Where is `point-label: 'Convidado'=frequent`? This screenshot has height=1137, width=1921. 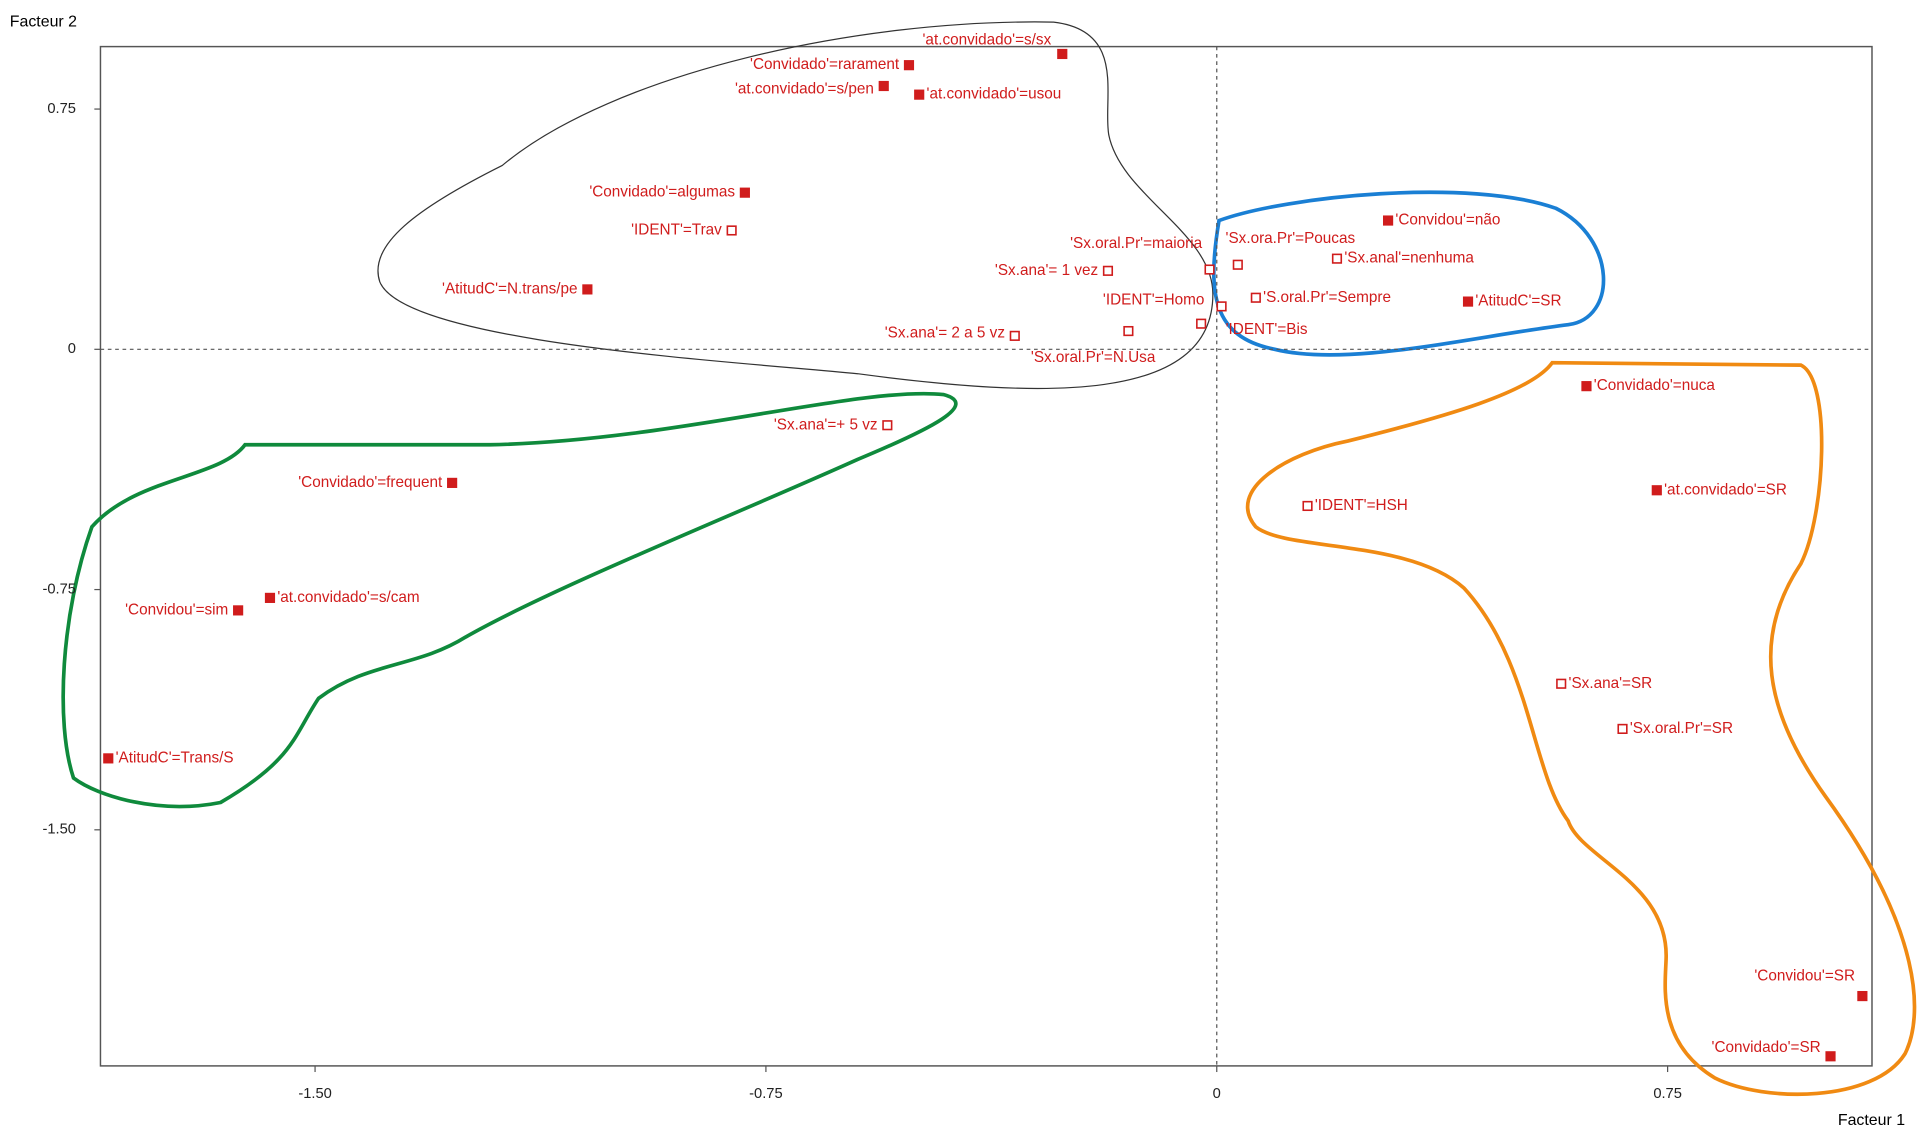 point-label: 'Convidado'=frequent is located at coordinates (370, 482).